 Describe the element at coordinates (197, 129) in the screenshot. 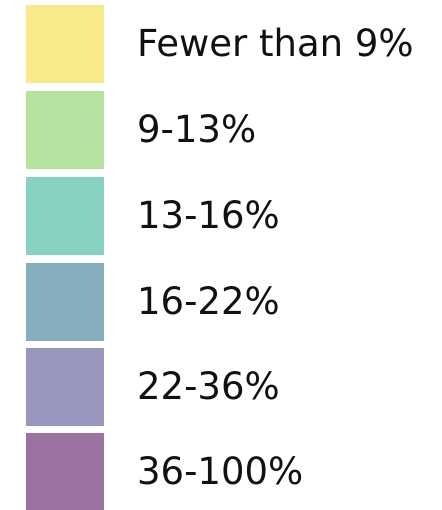

I see `legend-label: 9-13%` at that location.